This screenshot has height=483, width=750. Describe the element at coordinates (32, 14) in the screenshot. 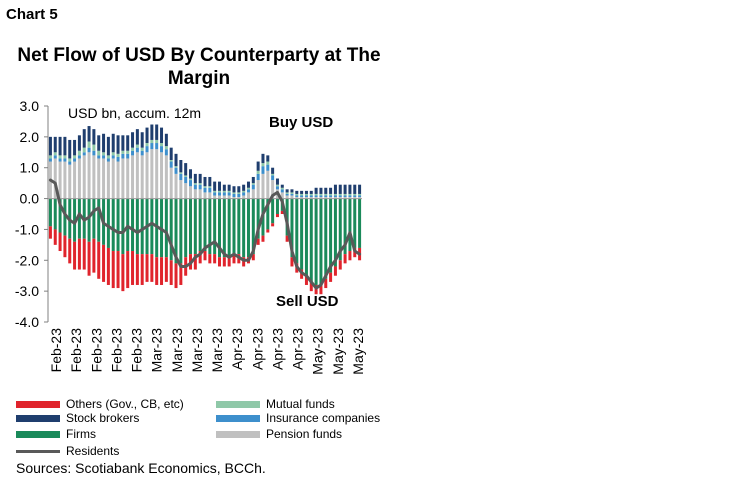

I see `chart-label: Chart 5` at that location.